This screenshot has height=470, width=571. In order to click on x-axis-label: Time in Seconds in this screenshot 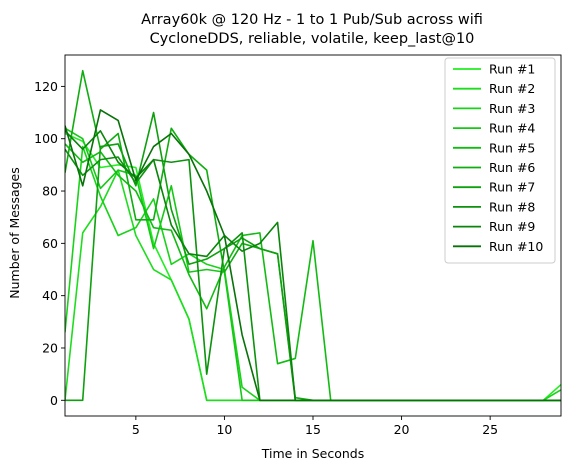, I will do `click(312, 453)`.